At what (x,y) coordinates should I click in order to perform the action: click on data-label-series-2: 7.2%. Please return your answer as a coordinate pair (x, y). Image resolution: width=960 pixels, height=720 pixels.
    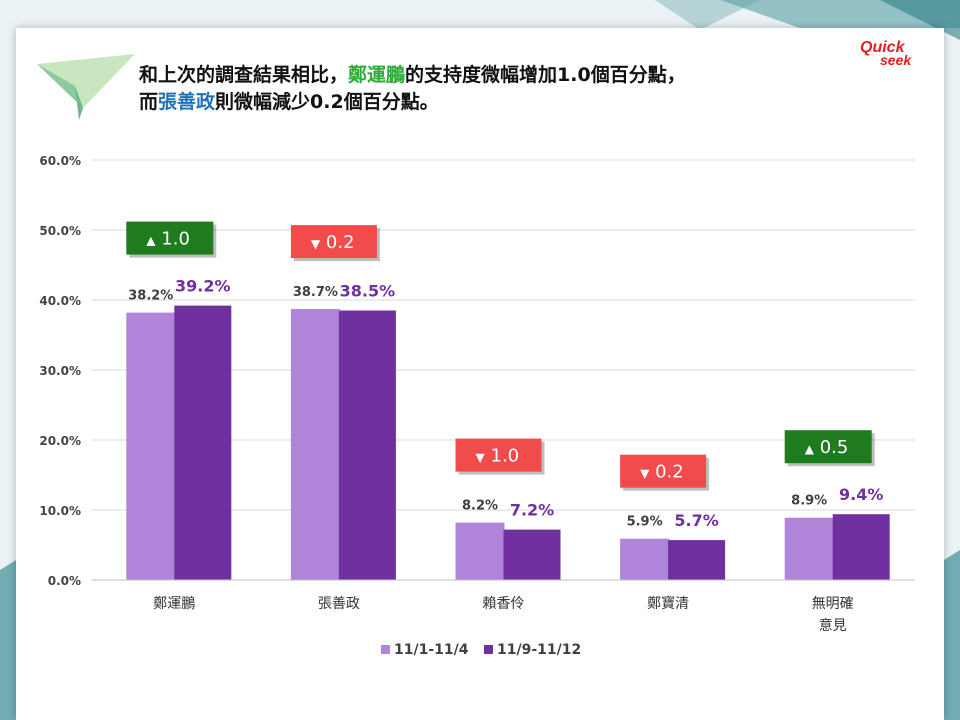
    Looking at the image, I should click on (532, 510).